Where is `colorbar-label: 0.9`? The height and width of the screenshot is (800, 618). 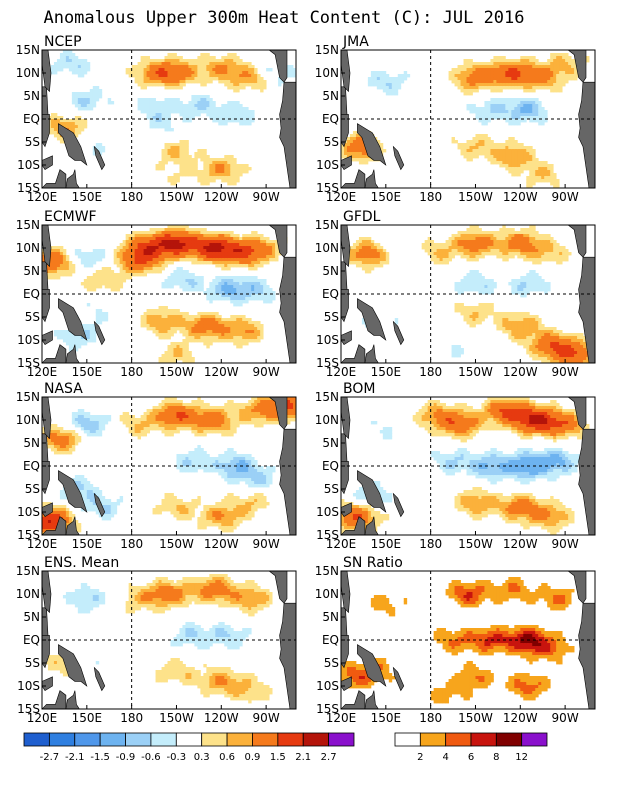
colorbar-label: 0.9 is located at coordinates (253, 757).